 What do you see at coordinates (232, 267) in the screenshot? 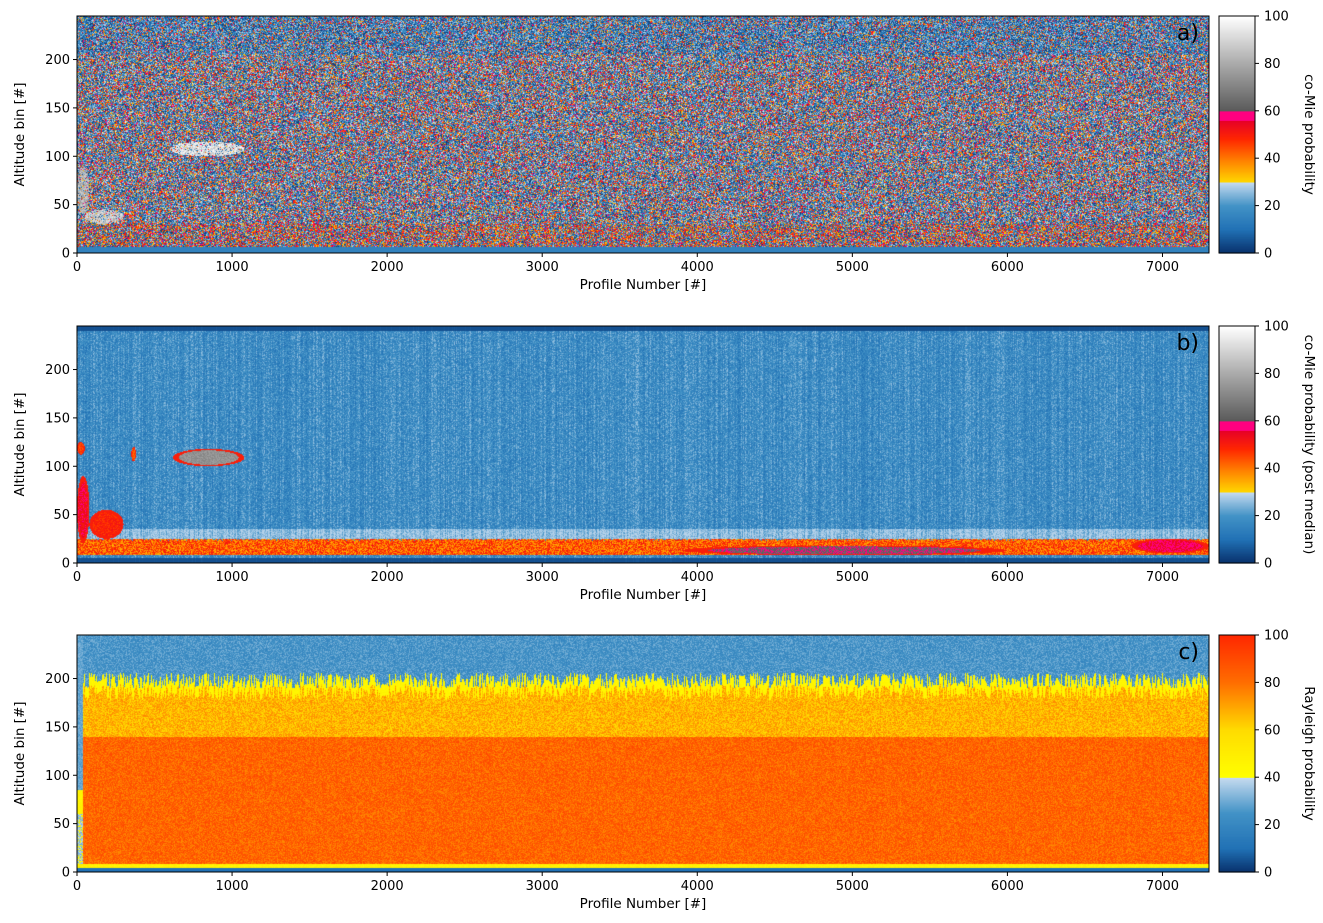
I see `x-tick-label: 1000` at bounding box center [232, 267].